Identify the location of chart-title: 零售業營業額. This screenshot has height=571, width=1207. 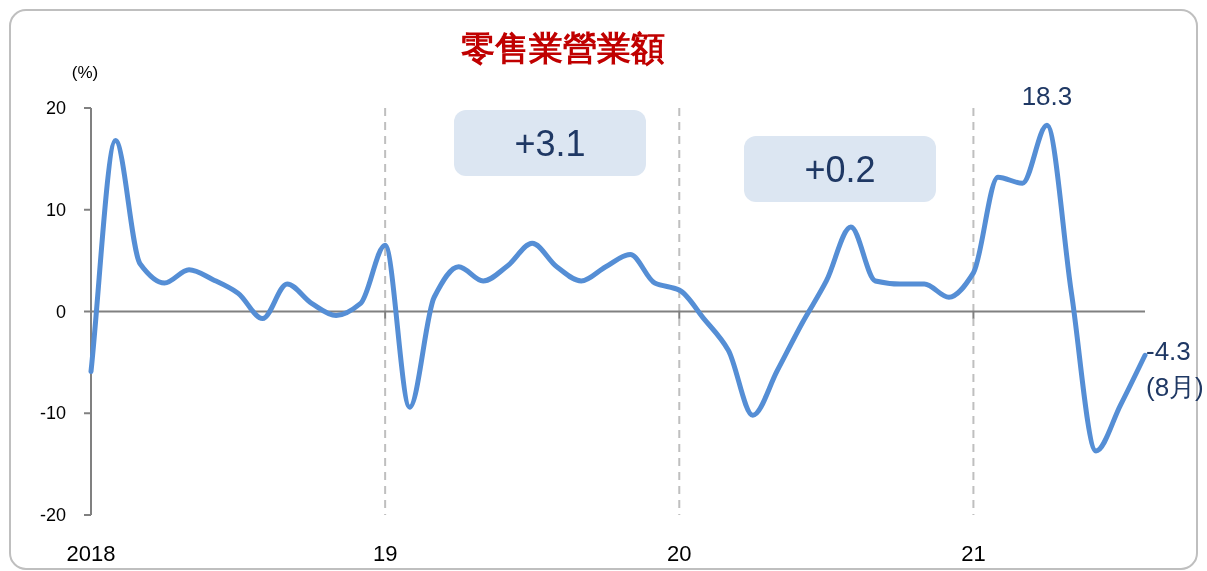
(563, 48).